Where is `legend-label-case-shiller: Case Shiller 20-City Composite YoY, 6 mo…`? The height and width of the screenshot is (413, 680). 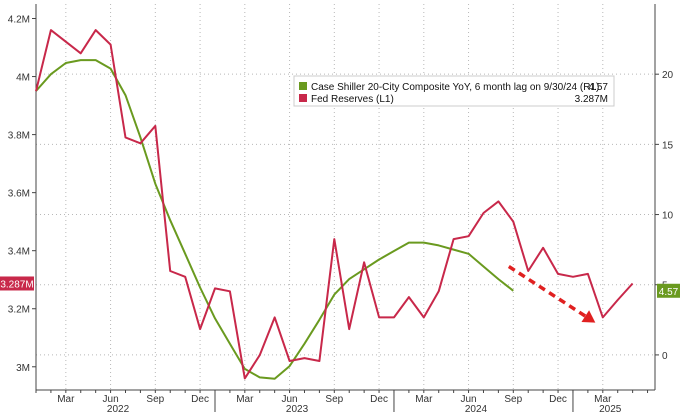
legend-label-case-shiller: Case Shiller 20-City Composite YoY, 6 mo… is located at coordinates (455, 87).